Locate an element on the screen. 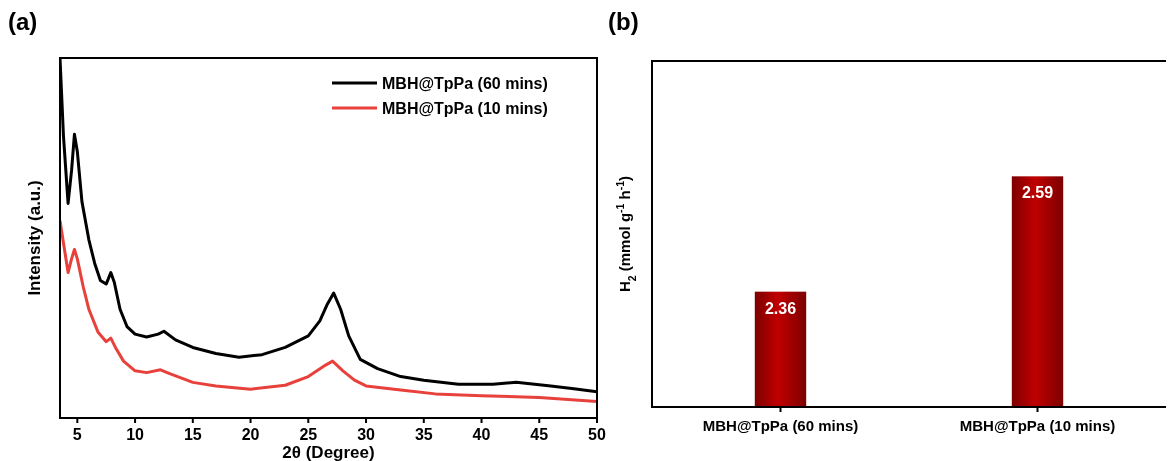 This screenshot has width=1168, height=461. chart-title: (b) is located at coordinates (623, 21).